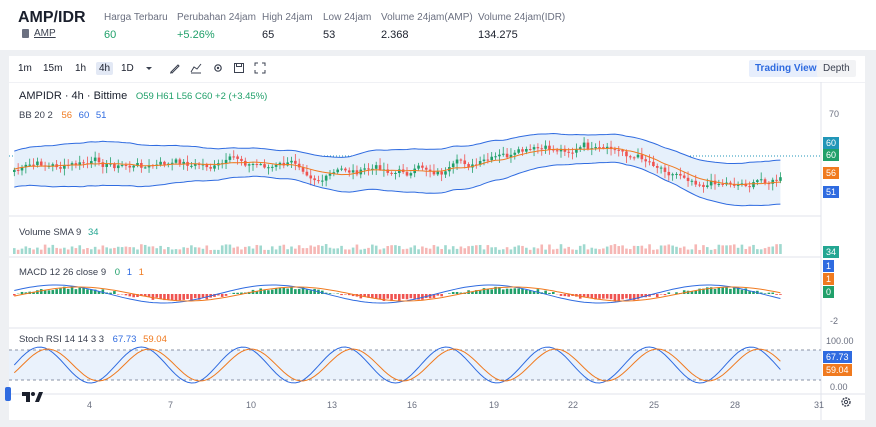 Image resolution: width=876 pixels, height=427 pixels. What do you see at coordinates (218, 68) in the screenshot?
I see `settings-icon` at bounding box center [218, 68].